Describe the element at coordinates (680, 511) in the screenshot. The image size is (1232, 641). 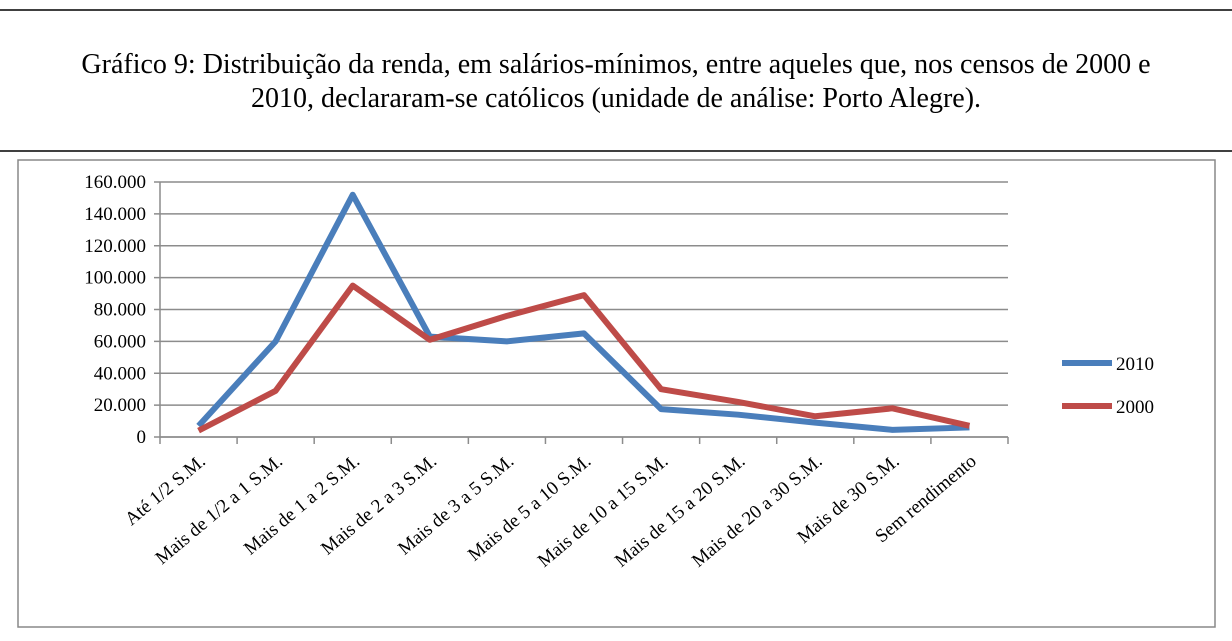
I see `x-tick-label: Mais de 15 a 20 S.M.` at that location.